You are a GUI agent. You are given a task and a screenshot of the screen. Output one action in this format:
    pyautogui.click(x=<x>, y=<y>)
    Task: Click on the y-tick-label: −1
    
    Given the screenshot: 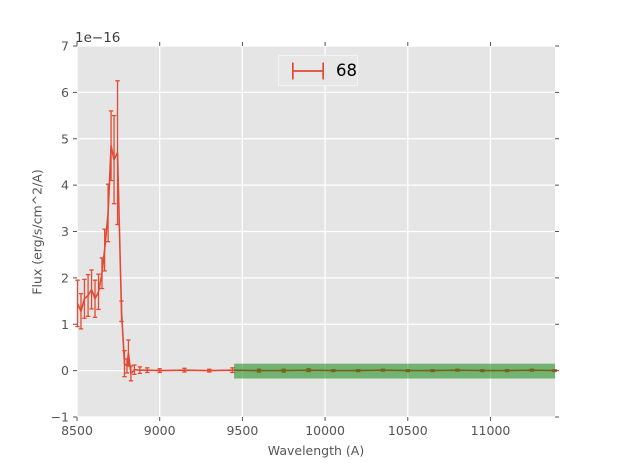 What is the action you would take?
    pyautogui.click(x=60, y=417)
    